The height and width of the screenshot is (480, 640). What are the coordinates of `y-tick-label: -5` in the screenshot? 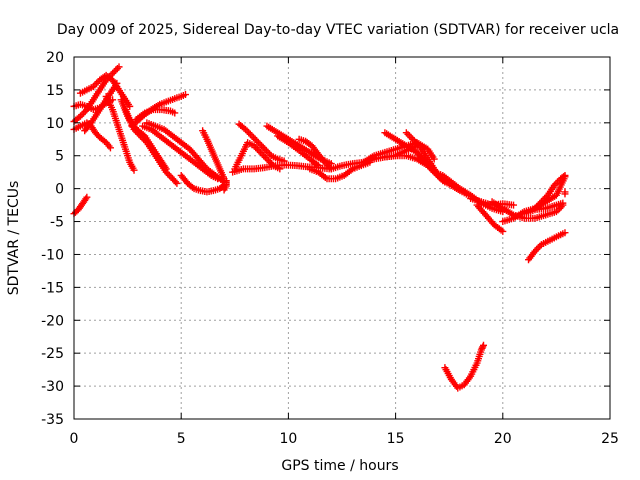 It's located at (57, 223).